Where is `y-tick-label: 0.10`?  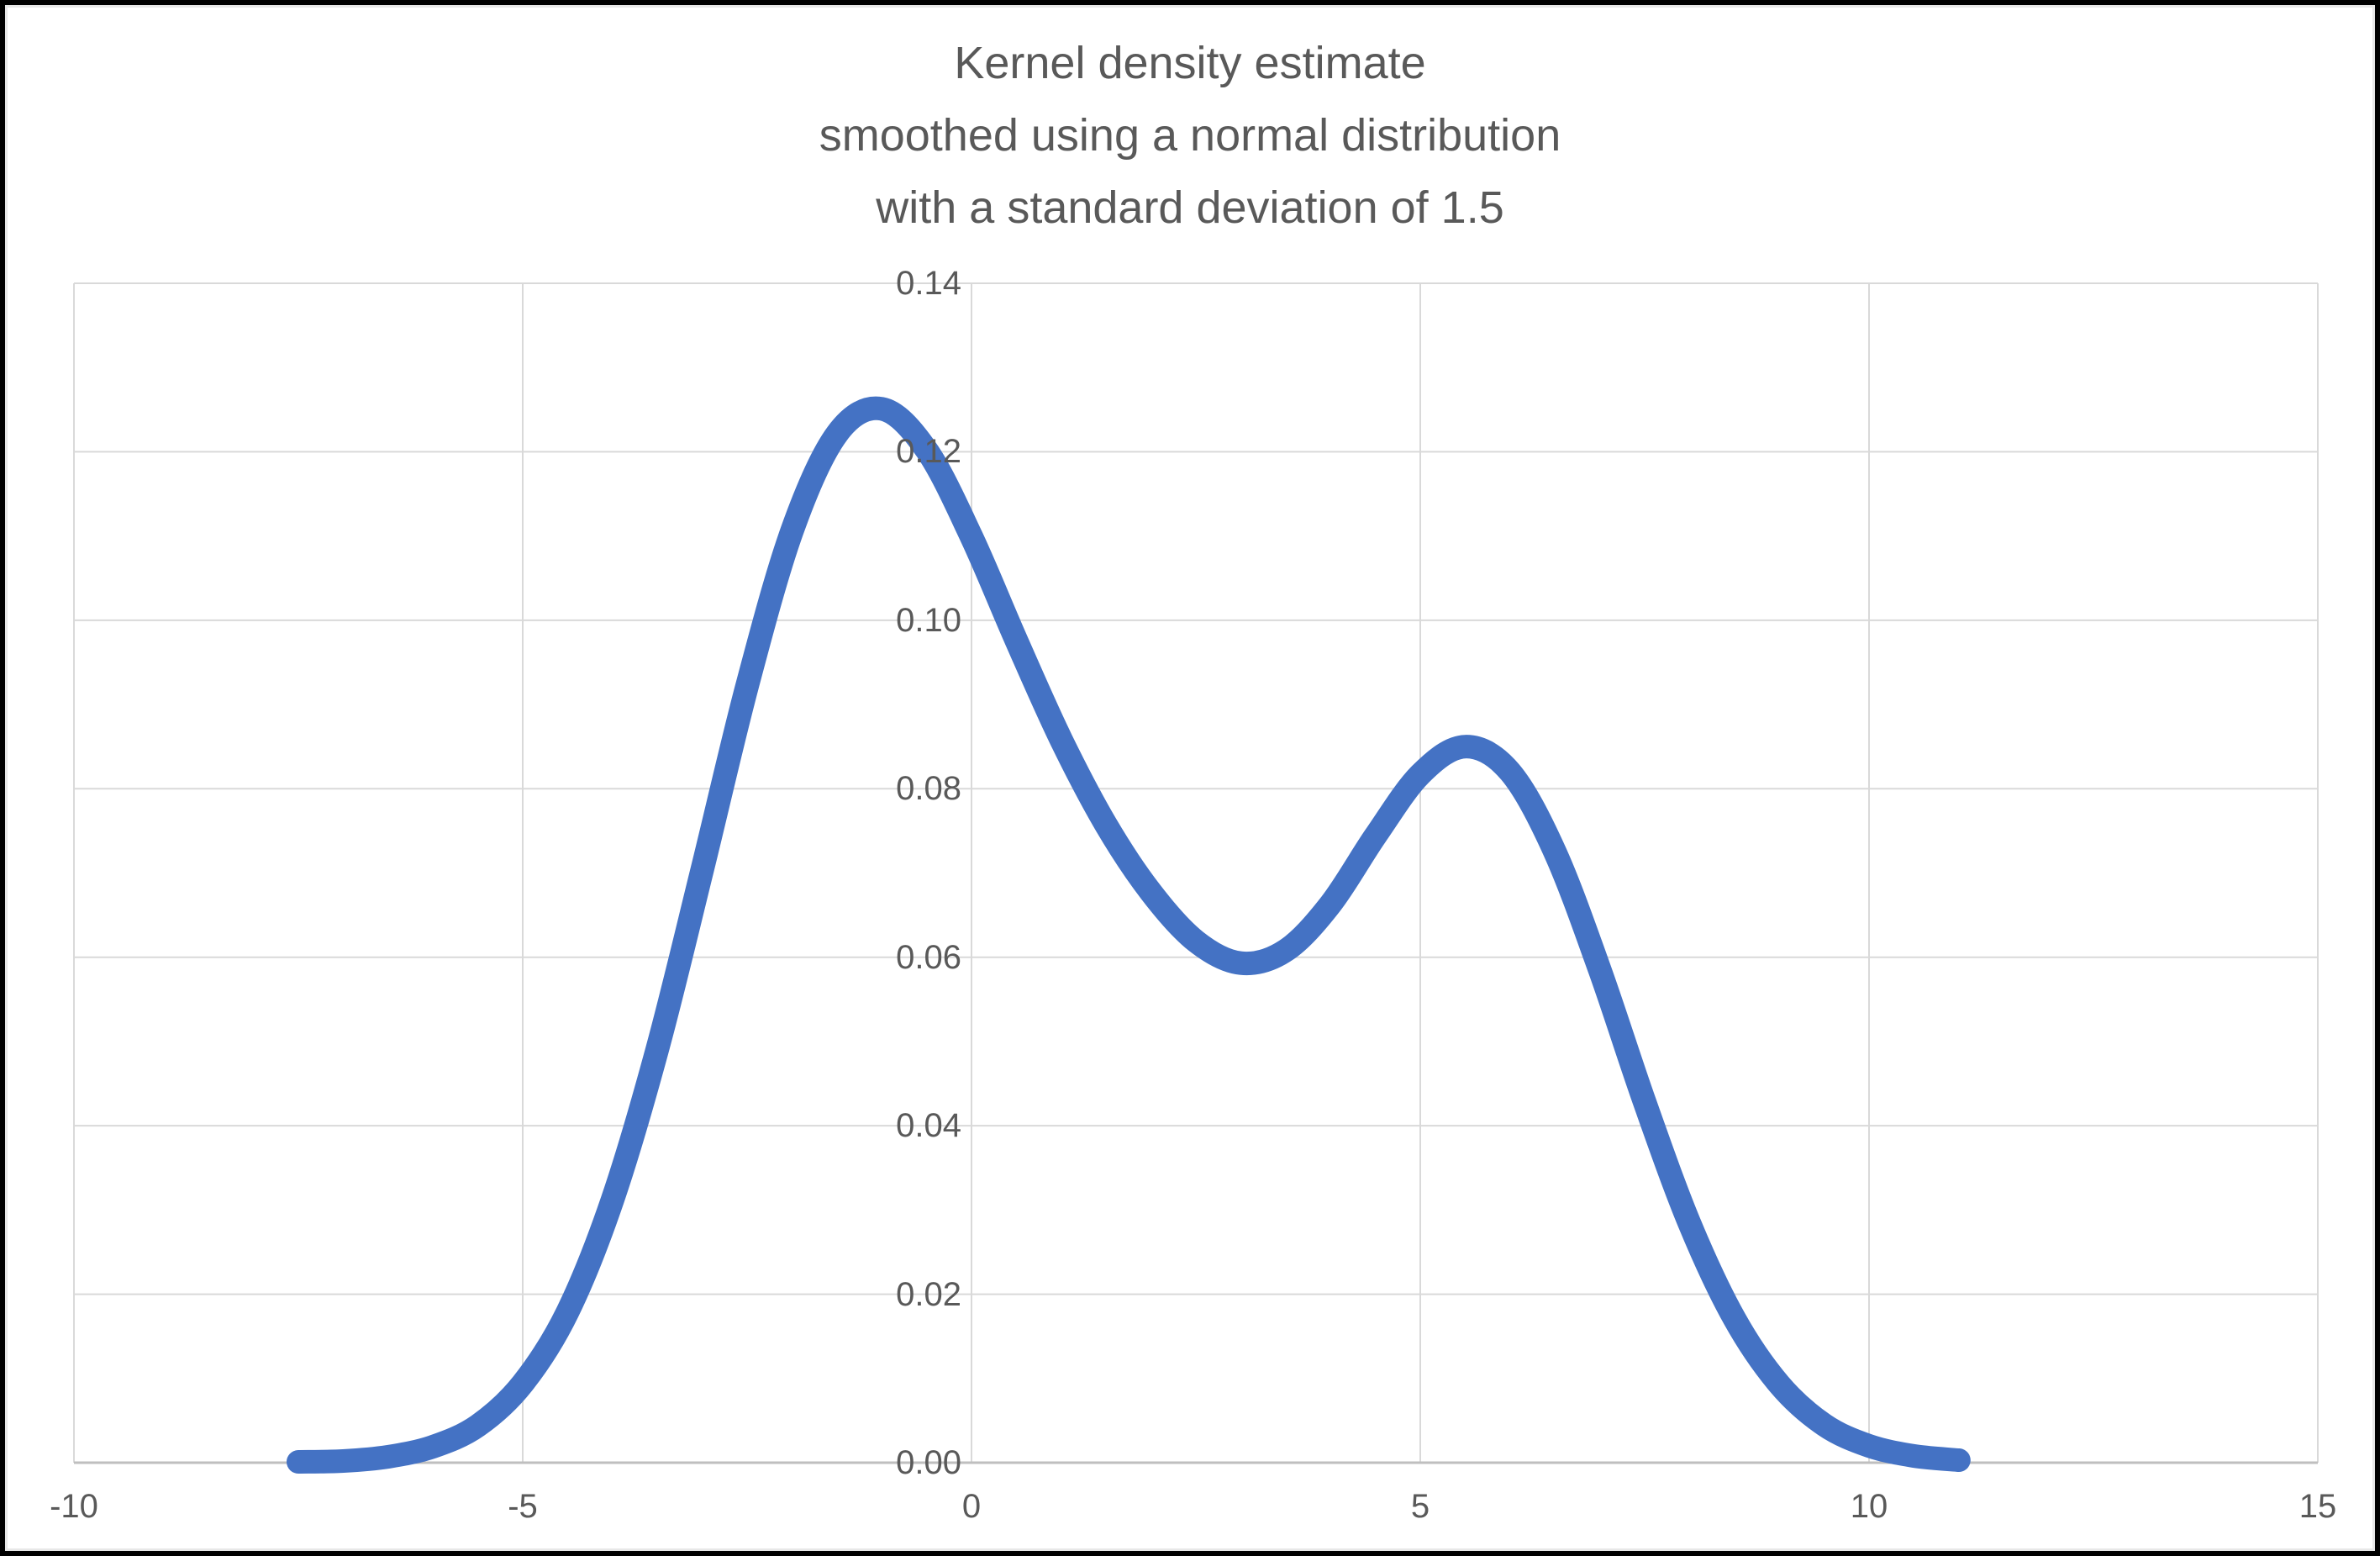
y-tick-label: 0.10 is located at coordinates (929, 620).